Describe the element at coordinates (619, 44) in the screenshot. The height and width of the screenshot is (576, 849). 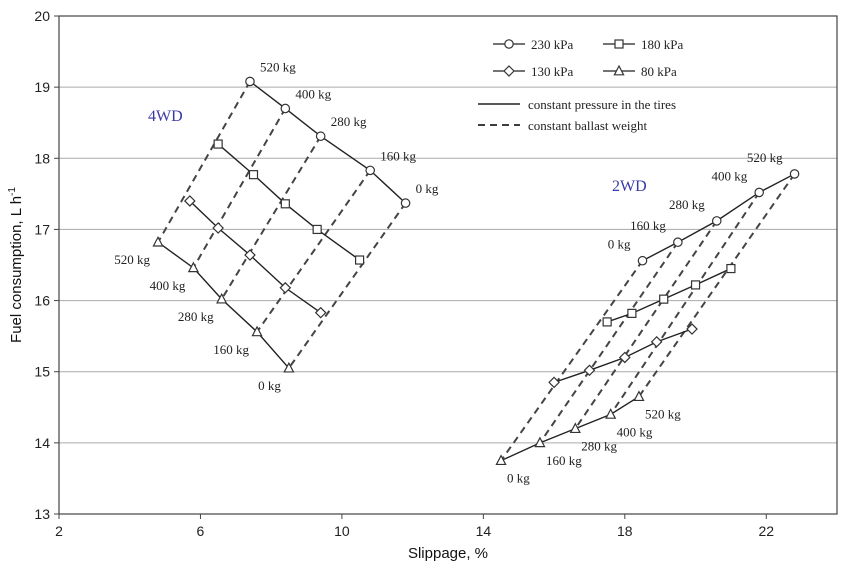
I see `legend-square-icon` at that location.